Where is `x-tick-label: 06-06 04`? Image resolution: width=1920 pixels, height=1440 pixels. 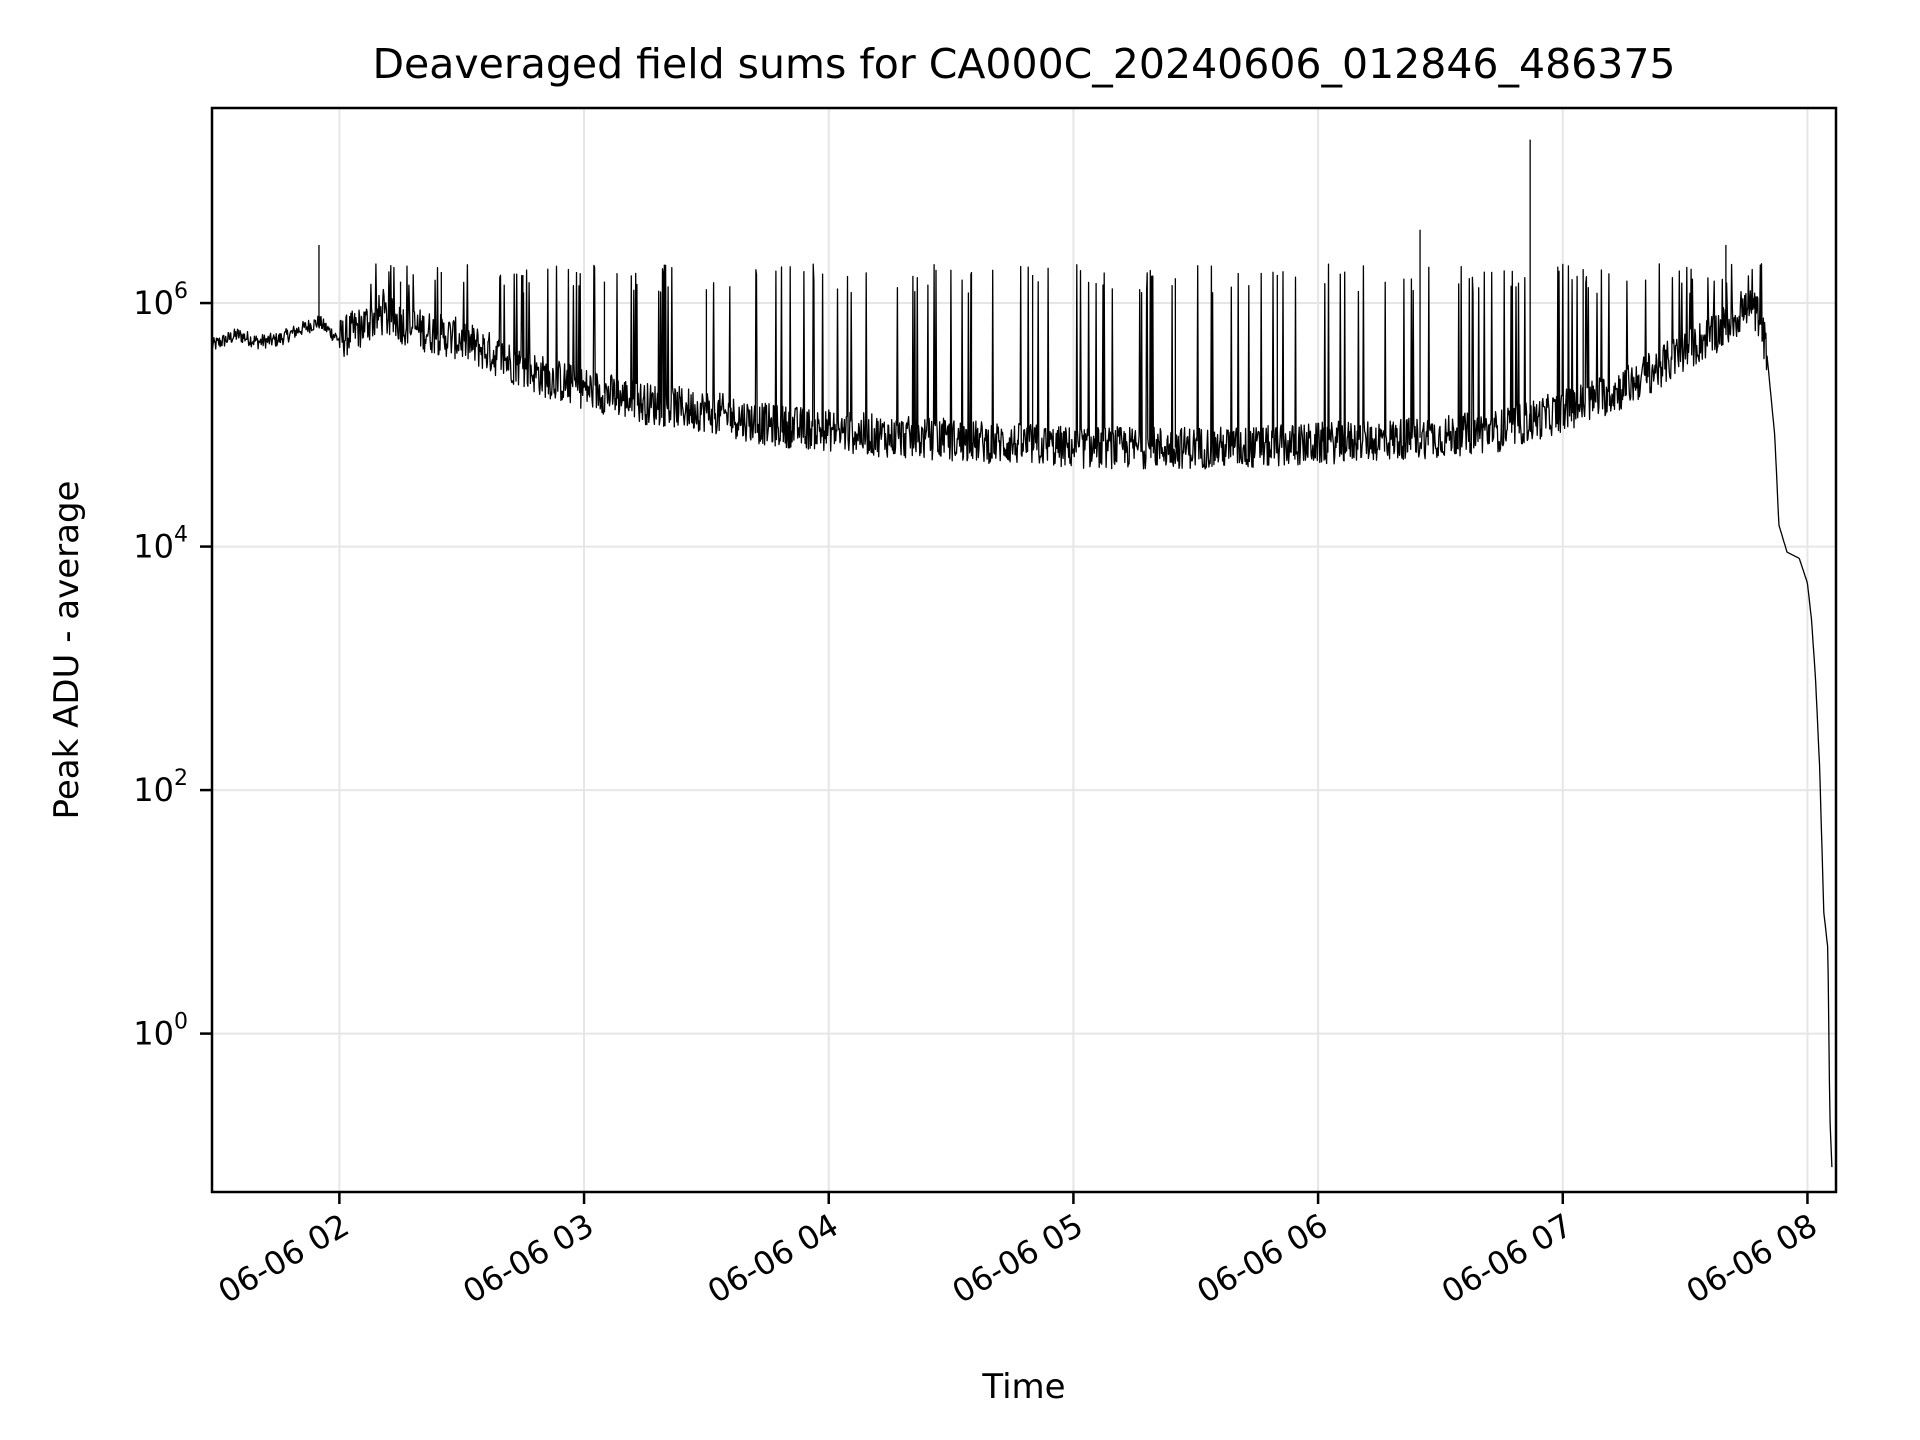
x-tick-label: 06-06 04 is located at coordinates (773, 1258).